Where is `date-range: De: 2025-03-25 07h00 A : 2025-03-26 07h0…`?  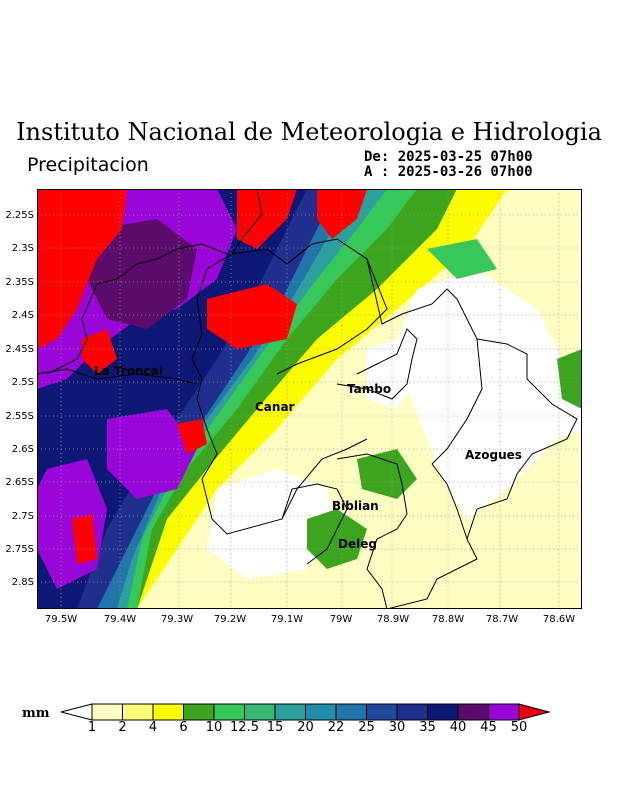
date-range: De: 2025-03-25 07h00 A : 2025-03-26 07h0… is located at coordinates (448, 165).